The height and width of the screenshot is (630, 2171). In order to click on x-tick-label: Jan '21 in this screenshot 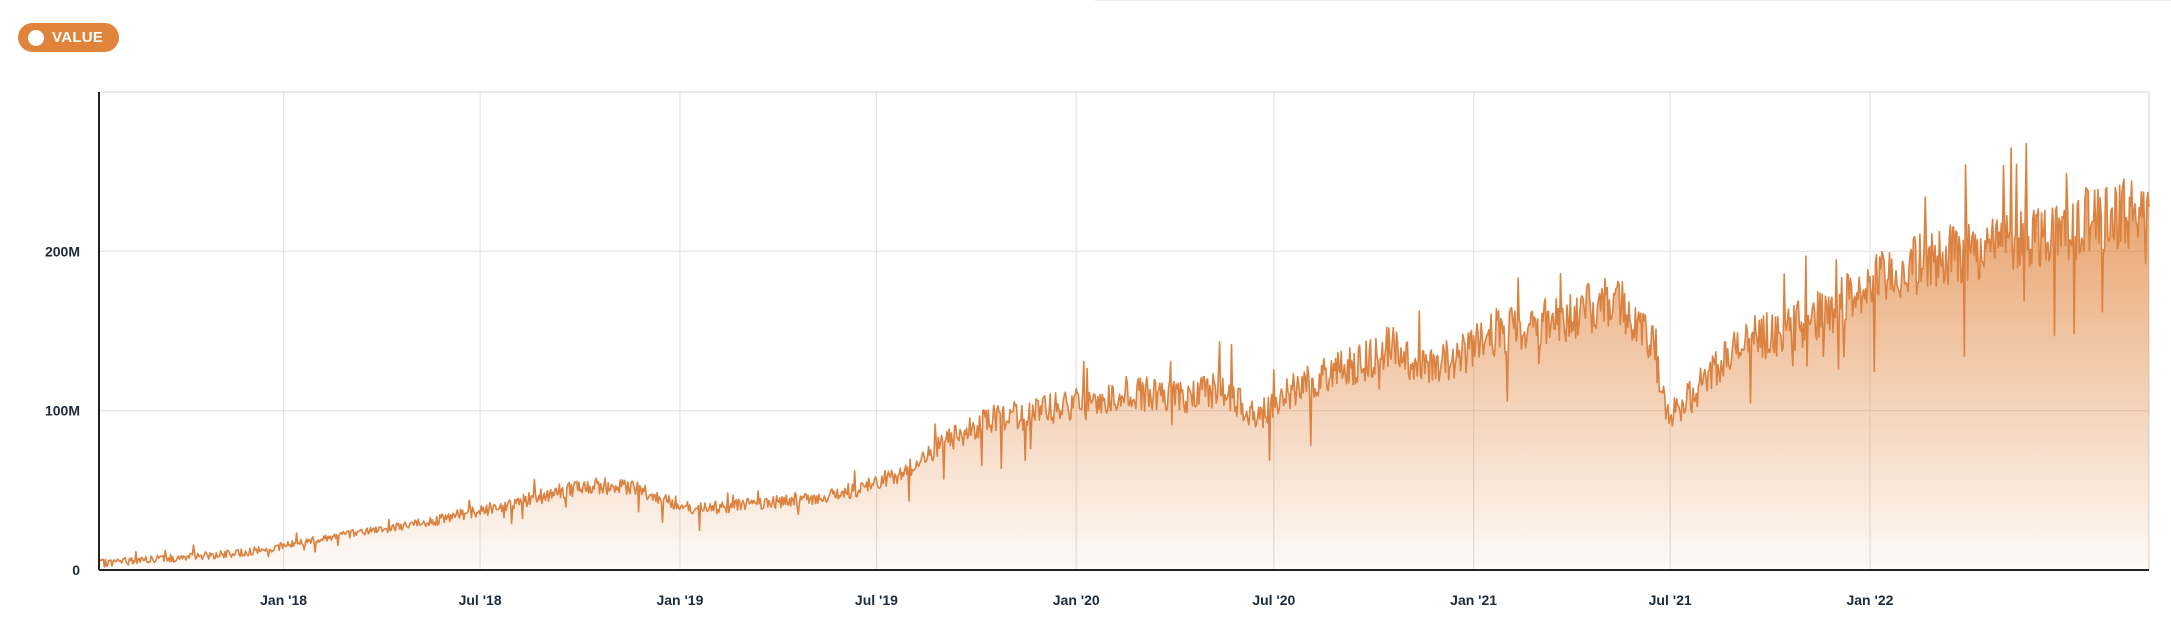, I will do `click(1473, 600)`.